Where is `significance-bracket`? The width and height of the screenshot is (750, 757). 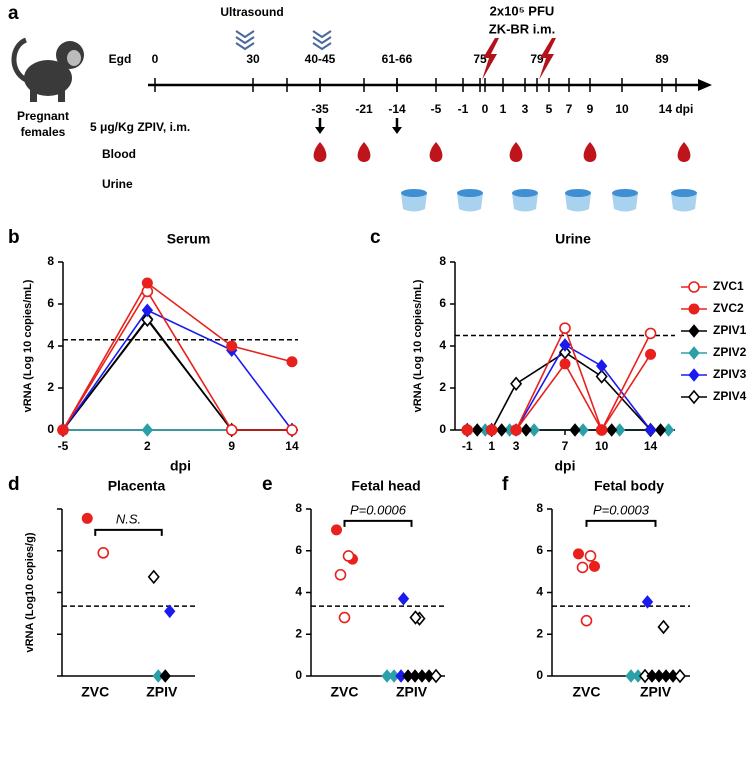
significance-bracket is located at coordinates (128, 532).